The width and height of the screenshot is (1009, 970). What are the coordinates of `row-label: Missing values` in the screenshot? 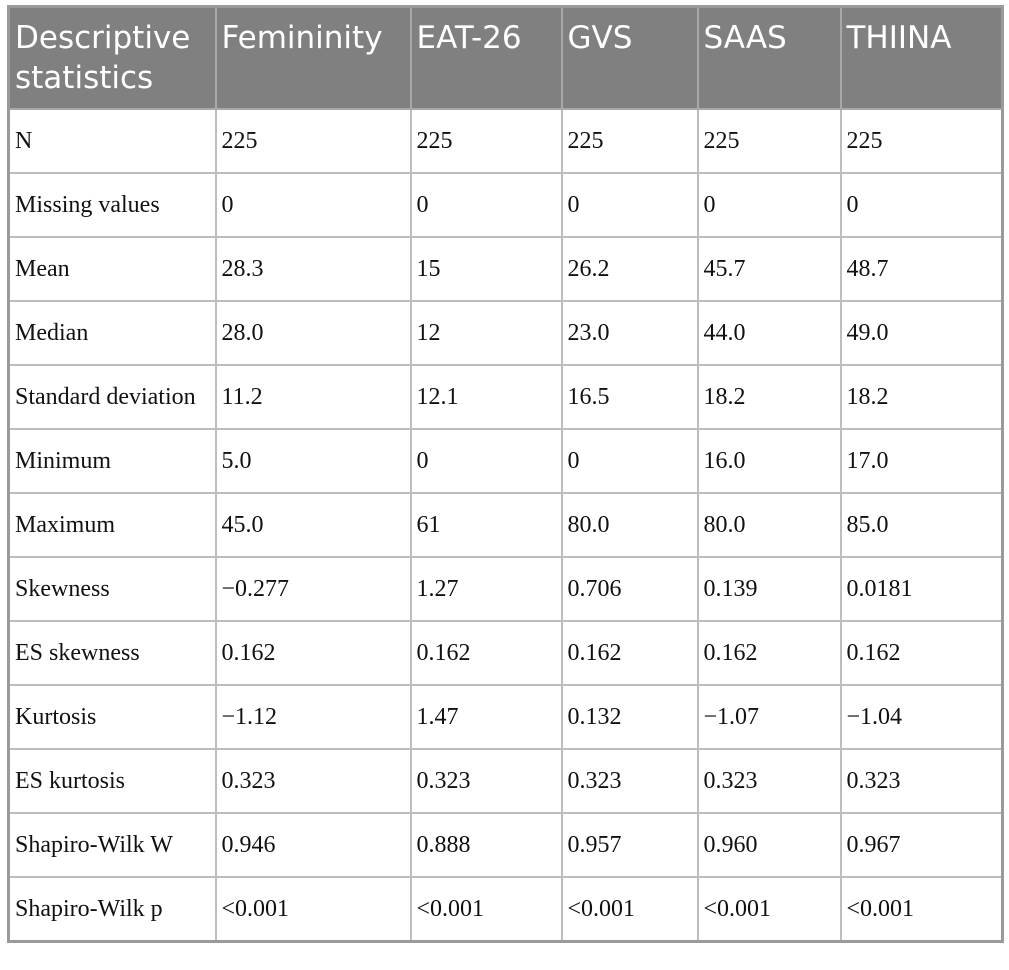 It's located at (112, 205).